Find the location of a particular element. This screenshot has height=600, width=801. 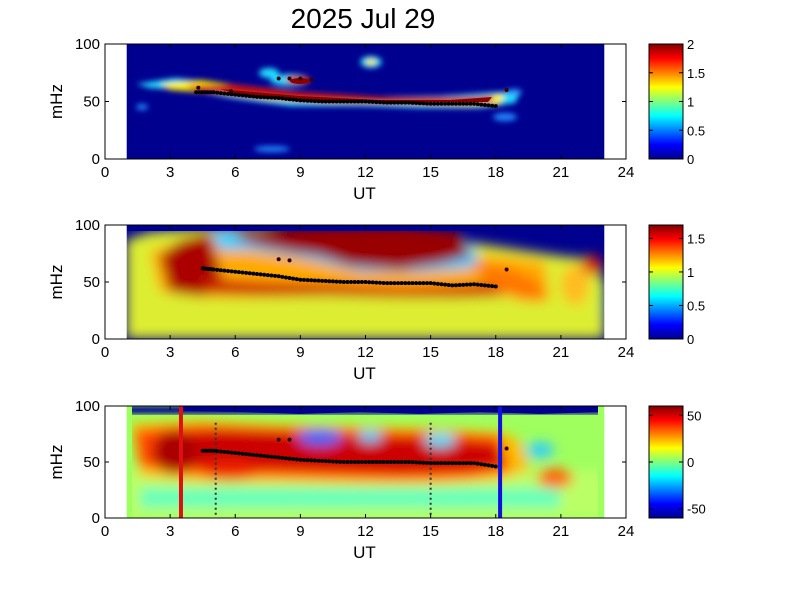

x-tick-label: 9 is located at coordinates (300, 352).